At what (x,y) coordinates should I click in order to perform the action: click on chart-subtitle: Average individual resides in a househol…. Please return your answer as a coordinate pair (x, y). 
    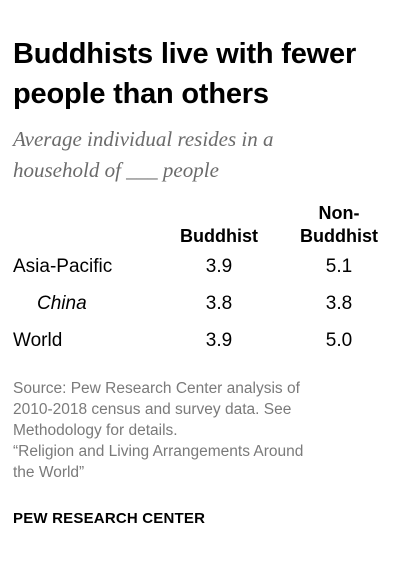
    Looking at the image, I should click on (205, 155).